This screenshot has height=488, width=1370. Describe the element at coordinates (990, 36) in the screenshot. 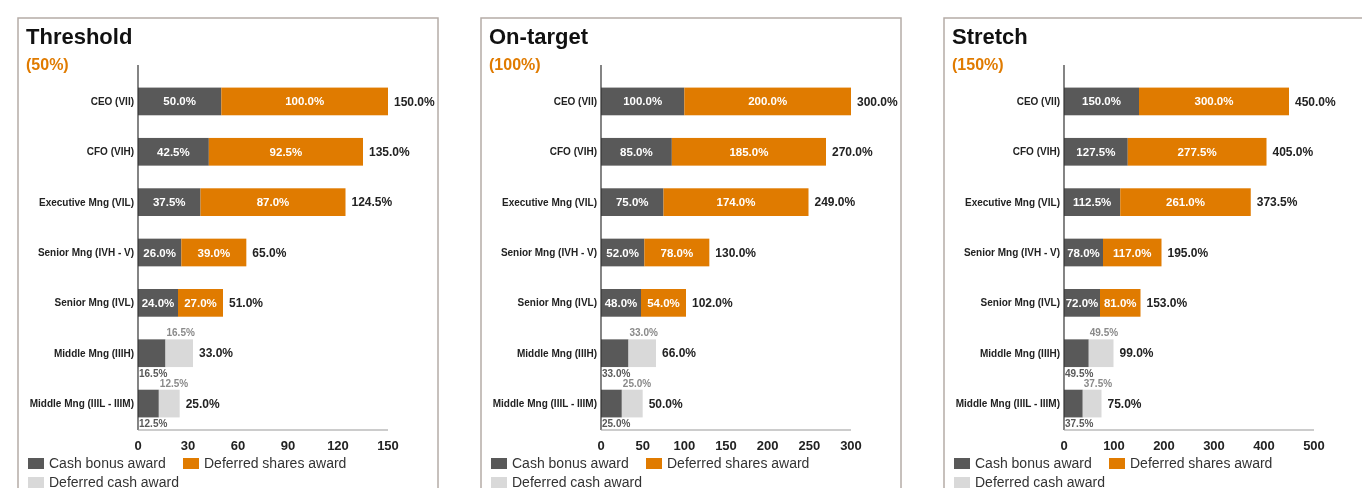

I see `chart-title: Stretch` at that location.